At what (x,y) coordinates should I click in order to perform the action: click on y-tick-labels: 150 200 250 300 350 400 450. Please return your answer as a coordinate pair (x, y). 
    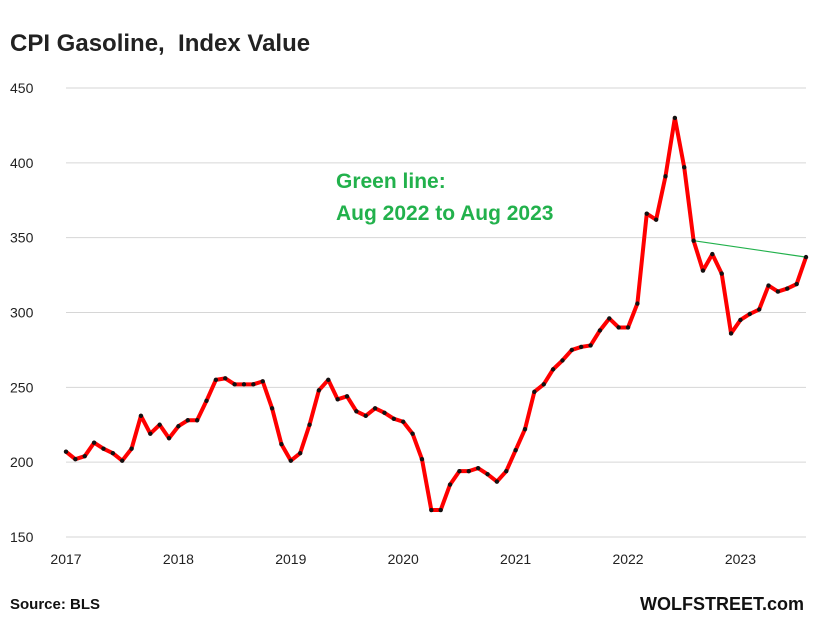
    Looking at the image, I should click on (22, 312).